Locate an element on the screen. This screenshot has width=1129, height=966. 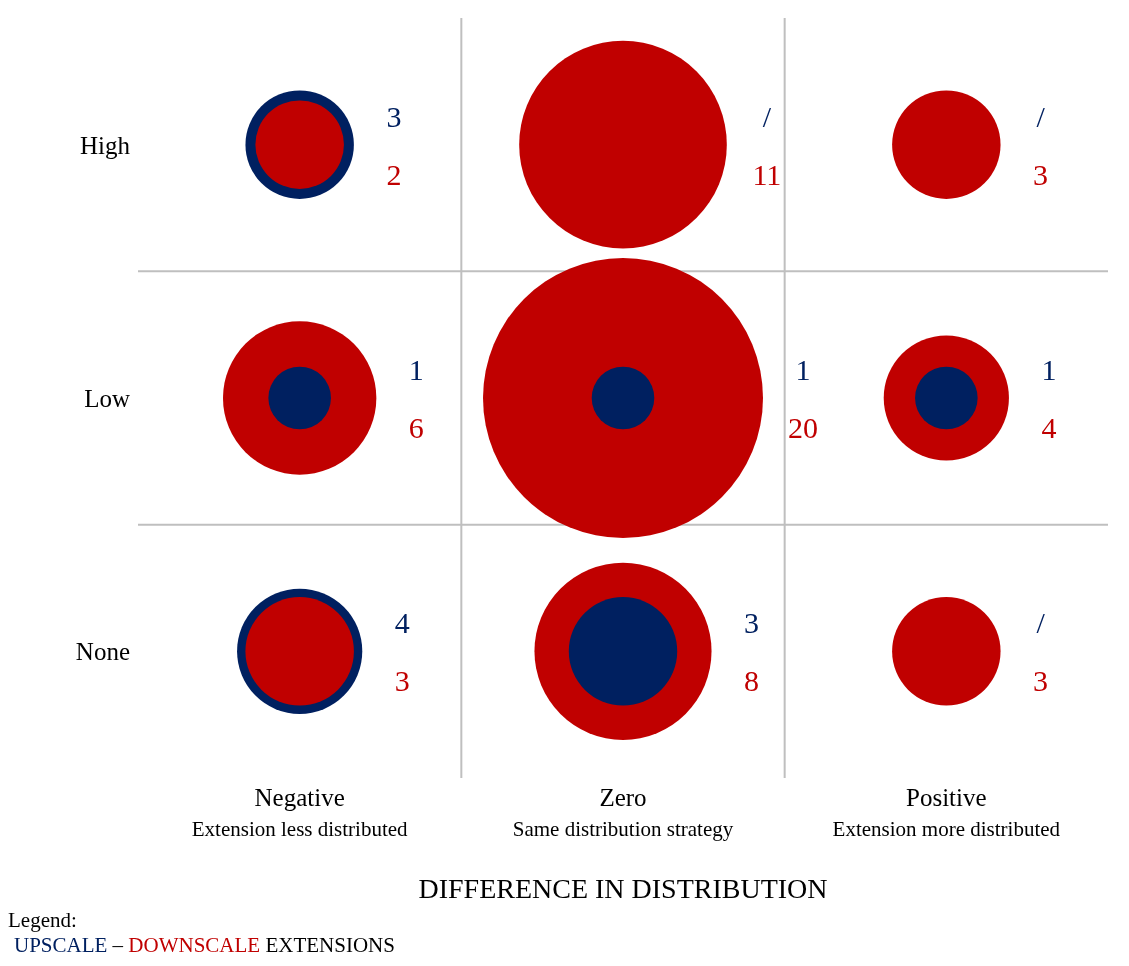
legend-title: Legend: is located at coordinates (43, 920).